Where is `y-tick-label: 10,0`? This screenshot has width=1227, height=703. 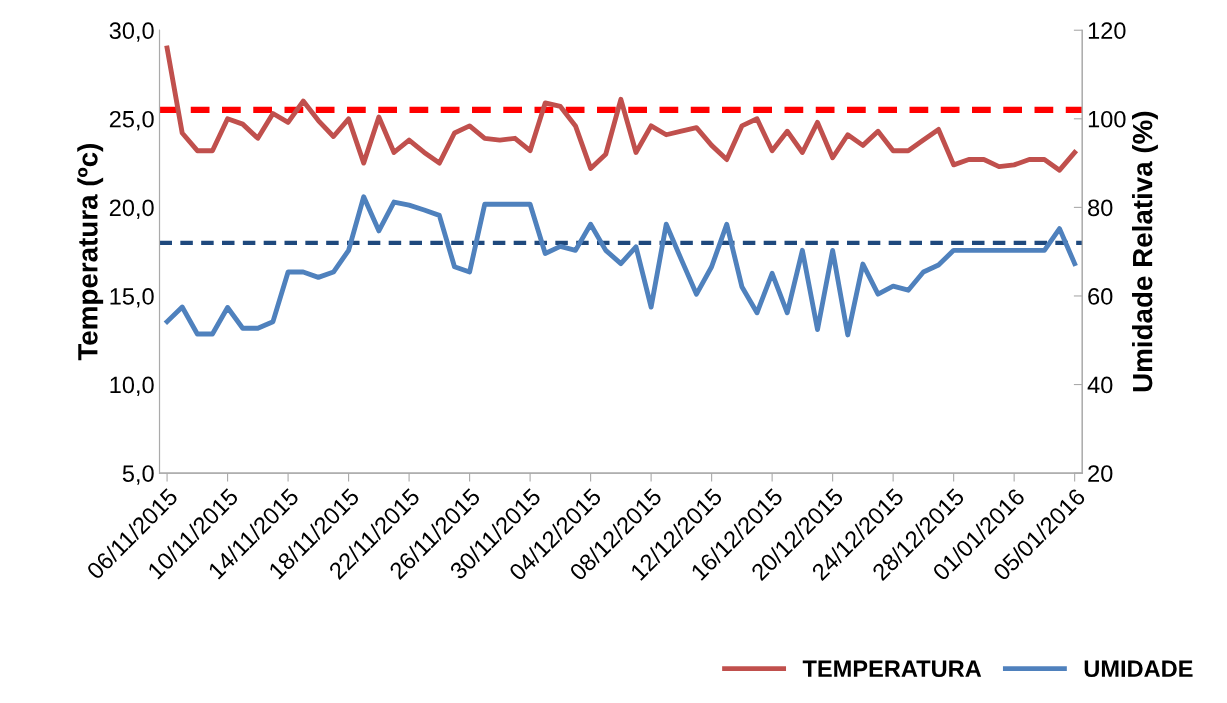 y-tick-label: 10,0 is located at coordinates (132, 386).